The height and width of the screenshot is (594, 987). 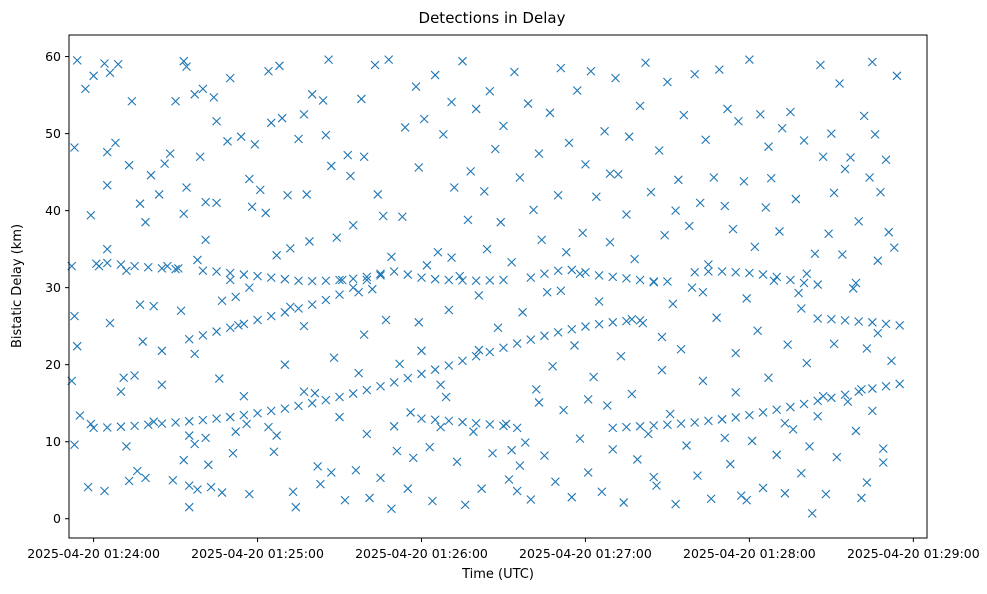 What do you see at coordinates (497, 574) in the screenshot?
I see `x-axis-label: Time (UTC)` at bounding box center [497, 574].